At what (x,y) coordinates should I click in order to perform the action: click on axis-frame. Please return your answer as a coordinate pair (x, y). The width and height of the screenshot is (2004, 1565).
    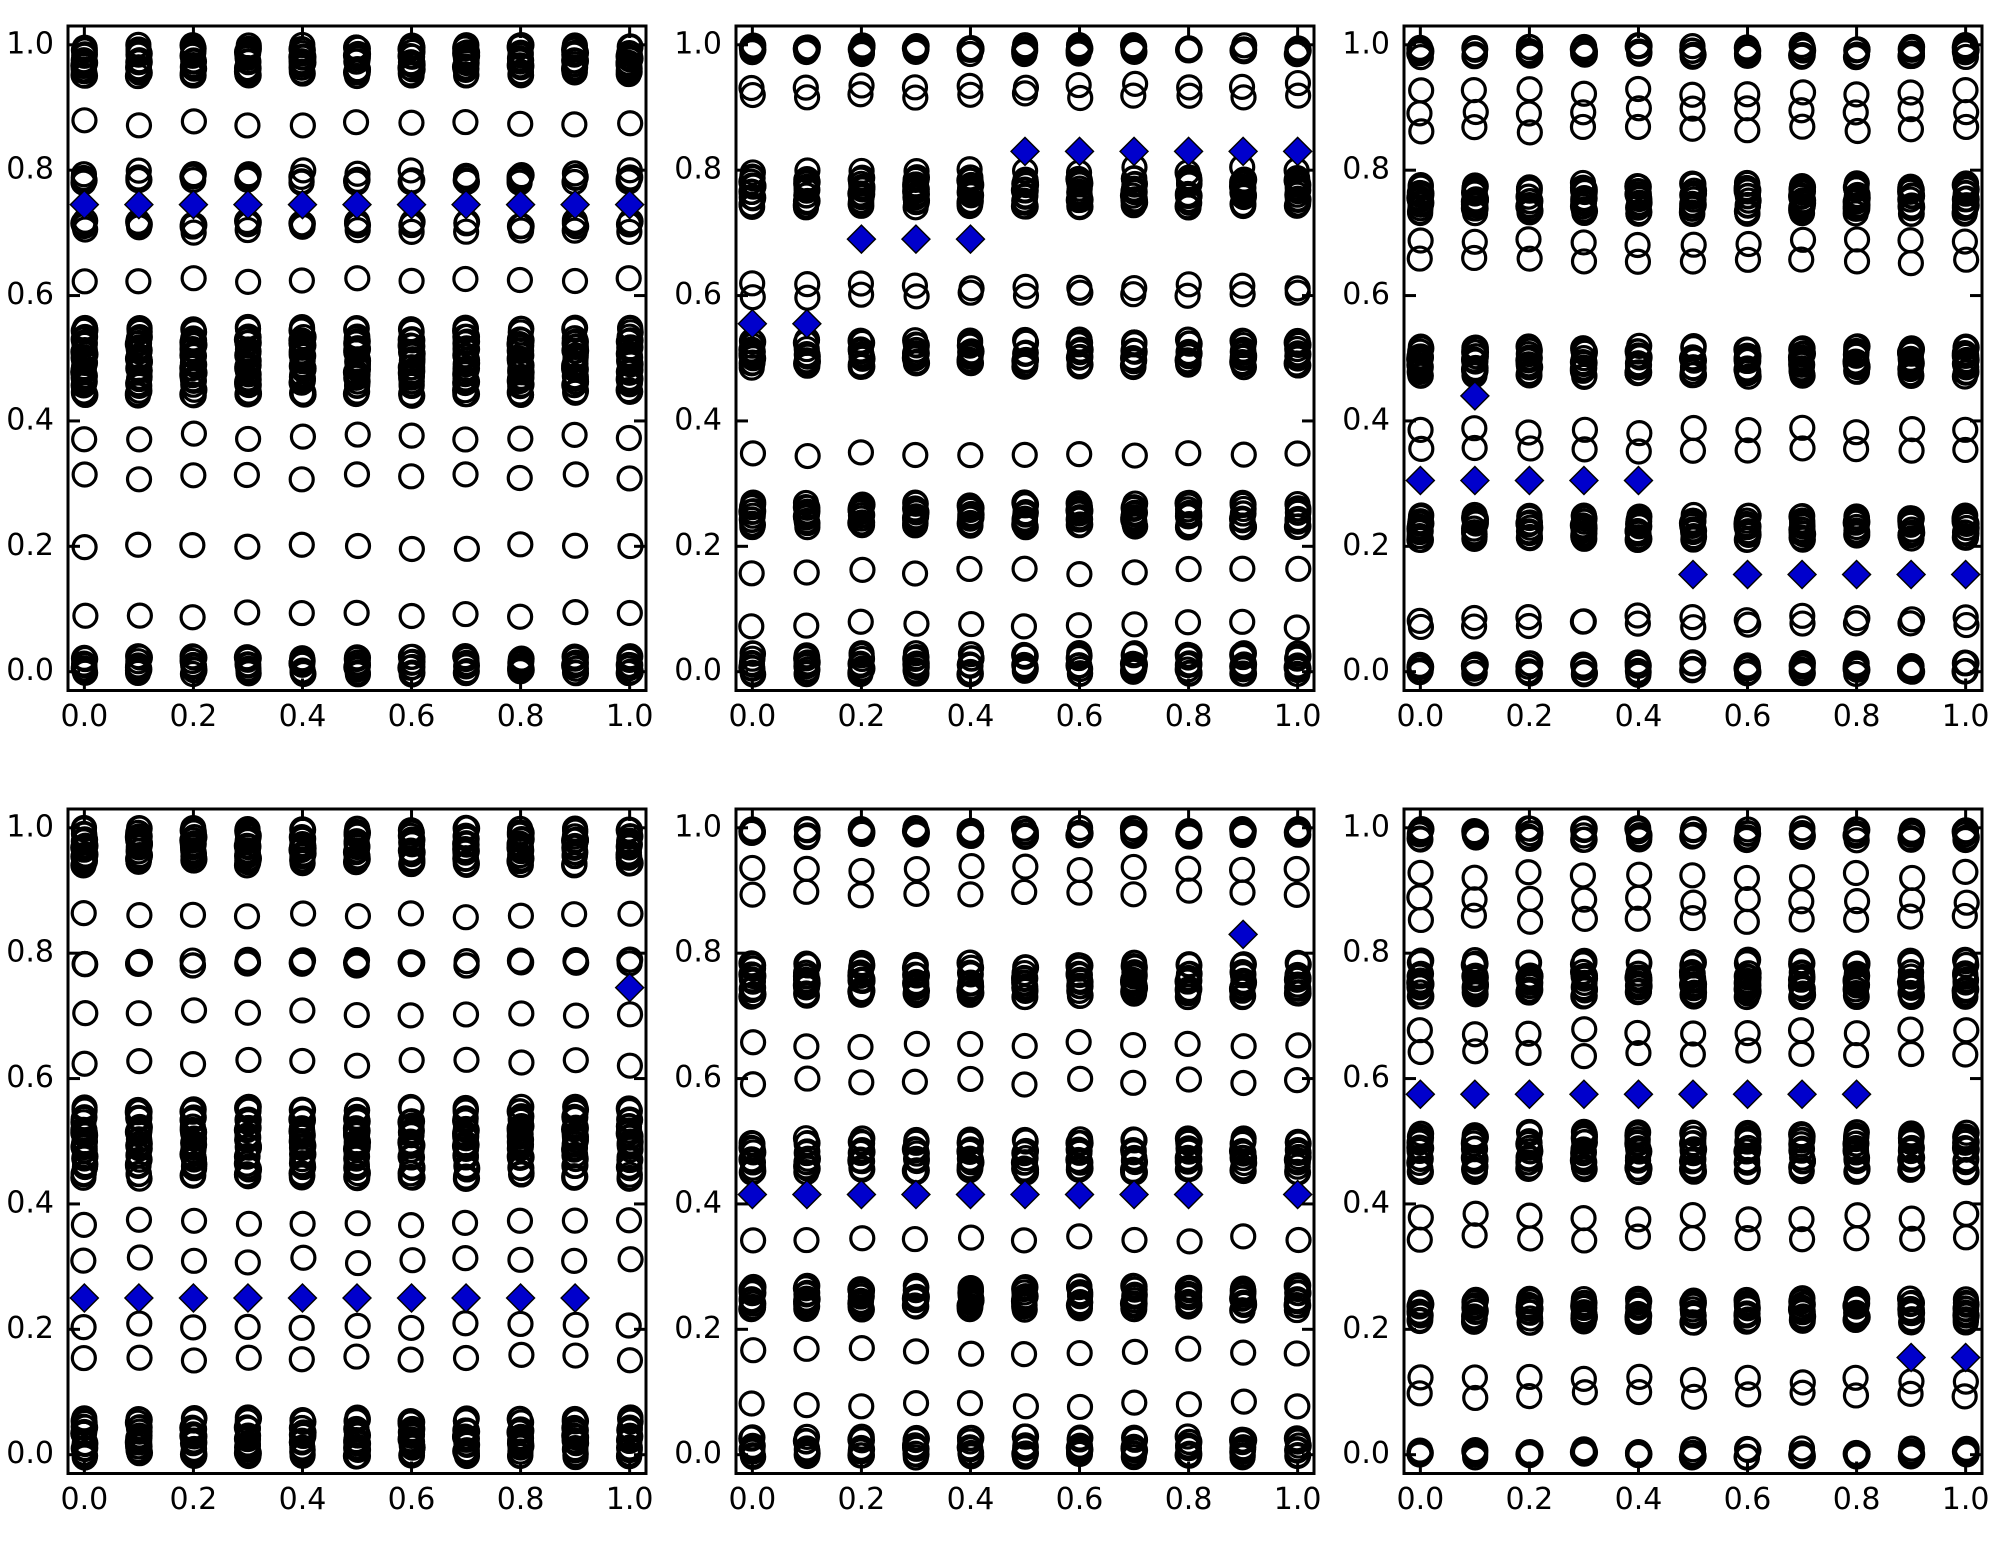
    Looking at the image, I should click on (357, 1141).